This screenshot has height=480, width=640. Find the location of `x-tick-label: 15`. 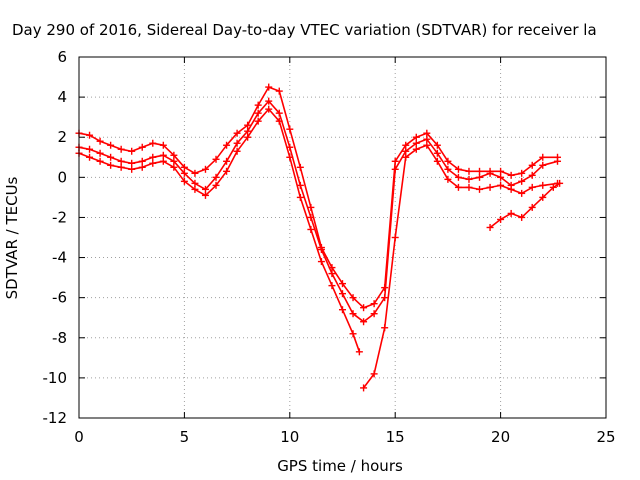

x-tick-label: 15 is located at coordinates (395, 437).